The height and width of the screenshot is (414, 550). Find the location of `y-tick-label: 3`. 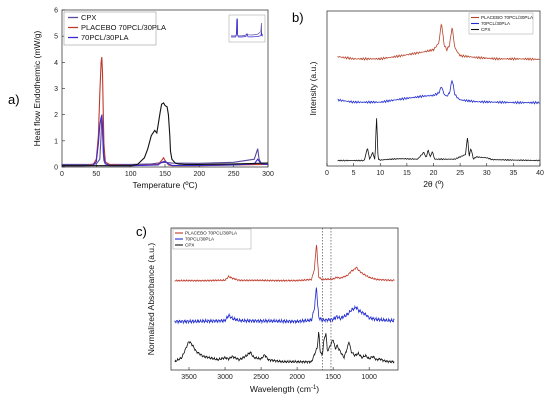

y-tick-label: 3 is located at coordinates (56, 89).